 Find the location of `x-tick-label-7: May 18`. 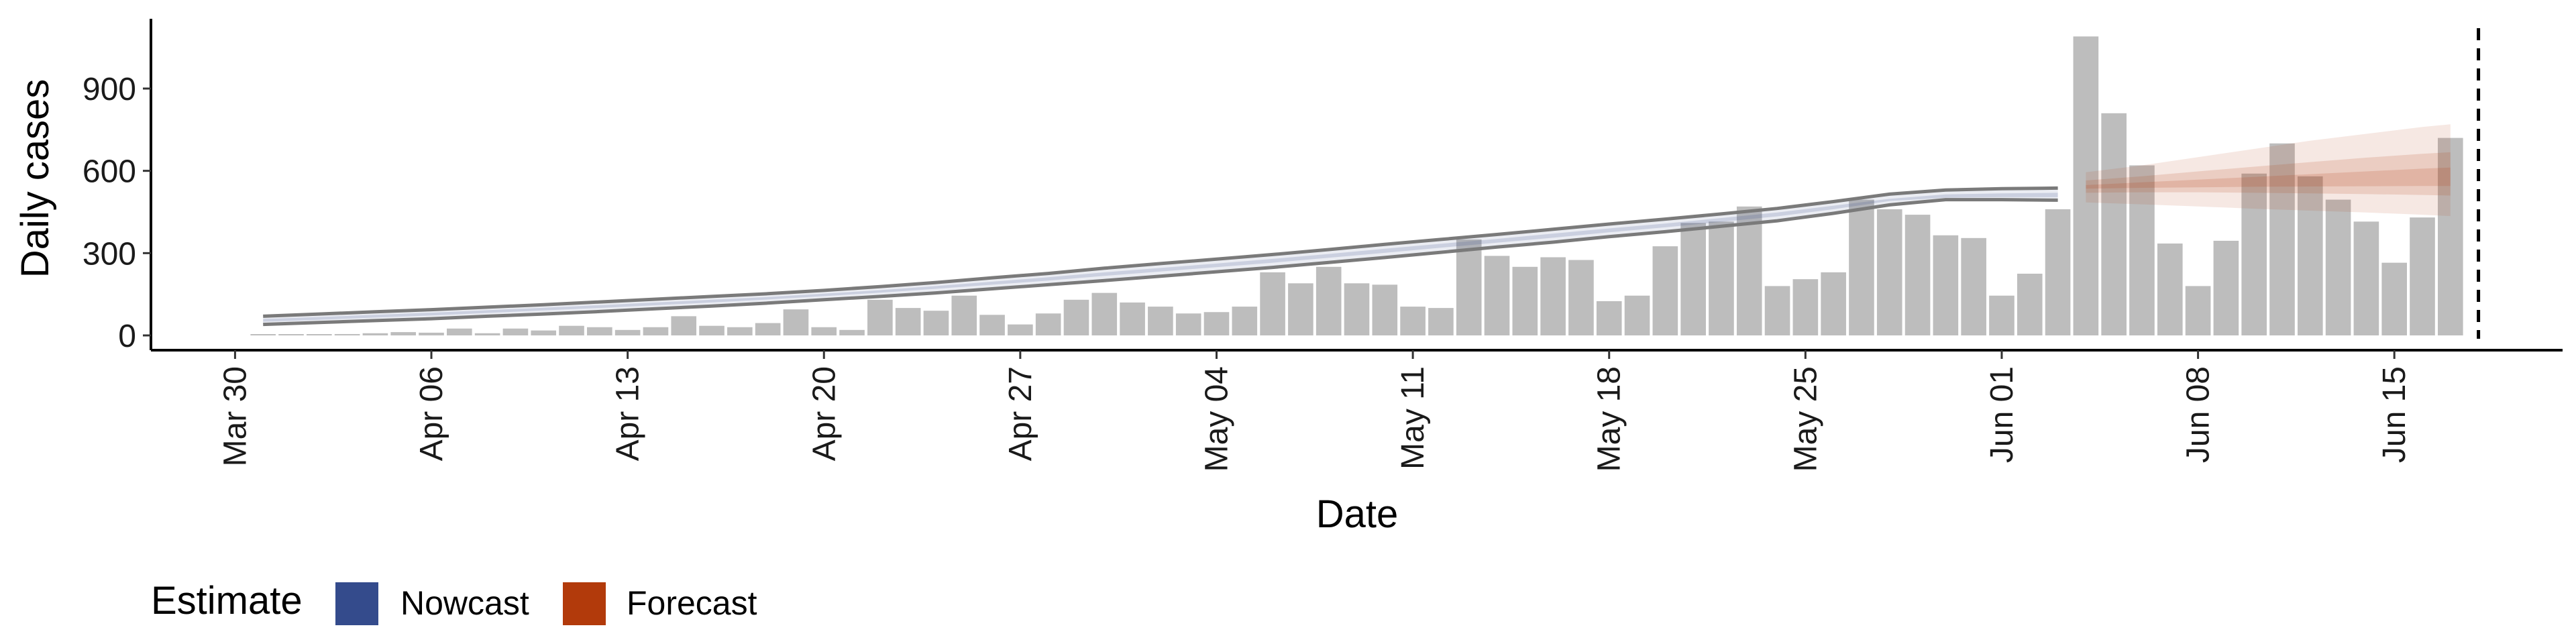

x-tick-label-7: May 18 is located at coordinates (1609, 419).